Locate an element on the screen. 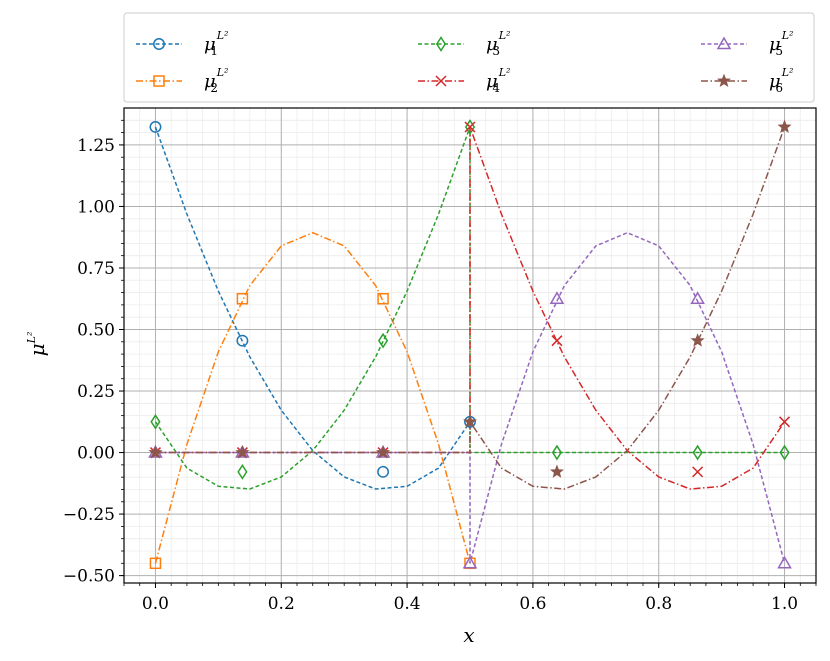 This screenshot has height=661, width=830. x-tick-label: 0.2 is located at coordinates (281, 604).